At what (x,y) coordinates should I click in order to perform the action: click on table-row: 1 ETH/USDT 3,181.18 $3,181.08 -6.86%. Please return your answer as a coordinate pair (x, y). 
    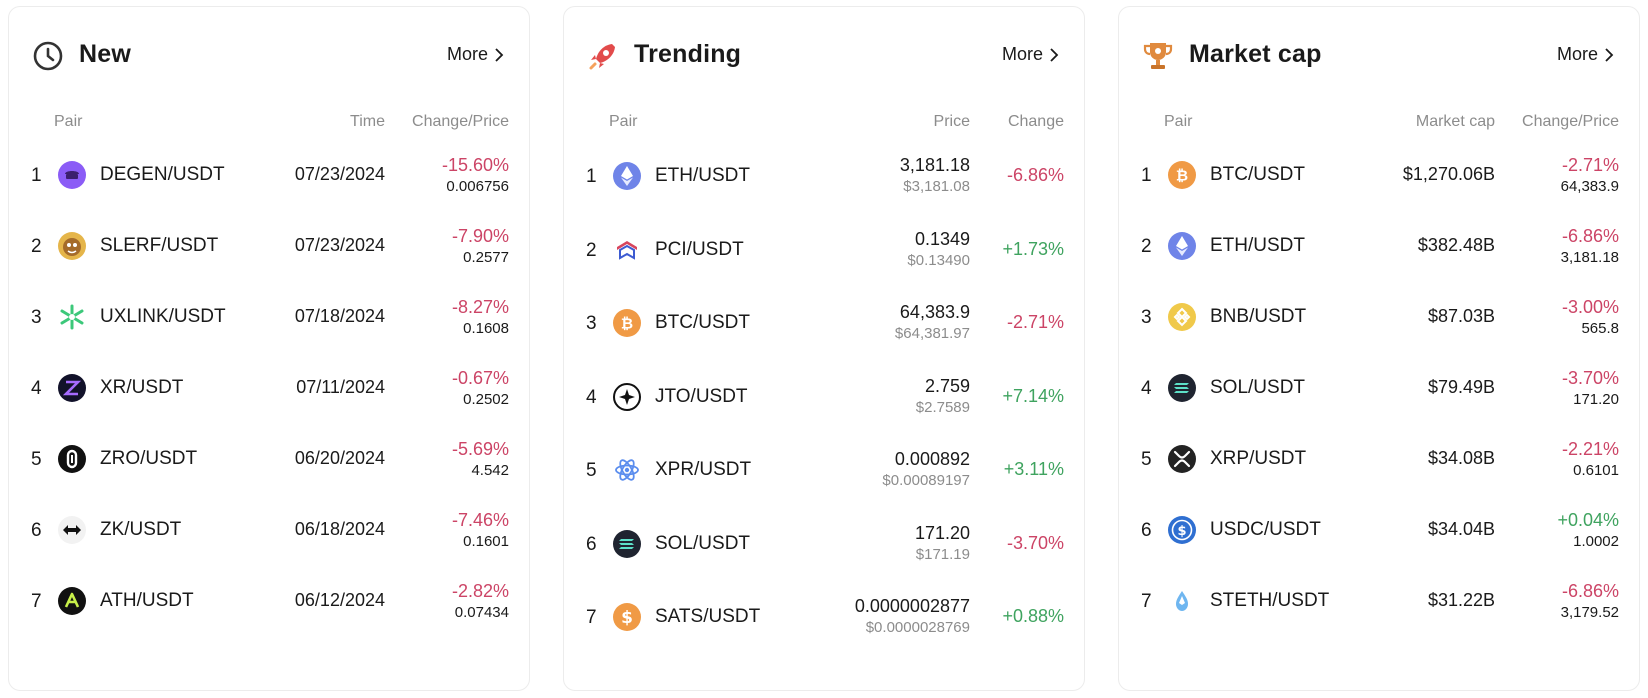
    Looking at the image, I should click on (824, 175).